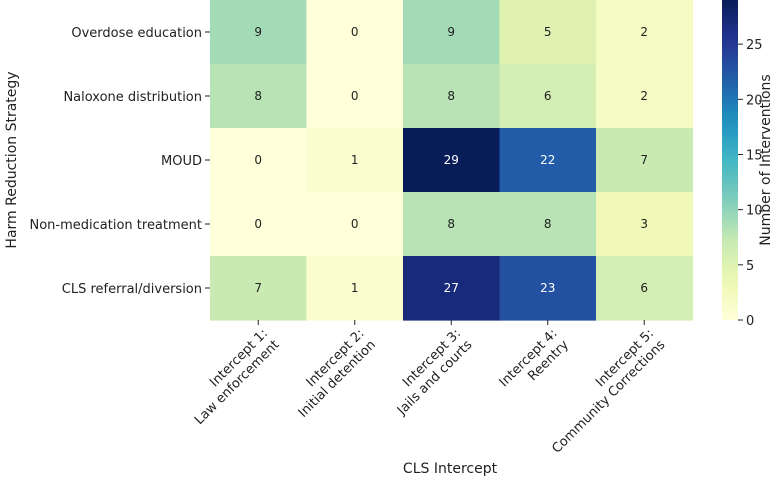  I want to click on x-tick-label: Intercept 3:Jails and courts, so click(429, 372).